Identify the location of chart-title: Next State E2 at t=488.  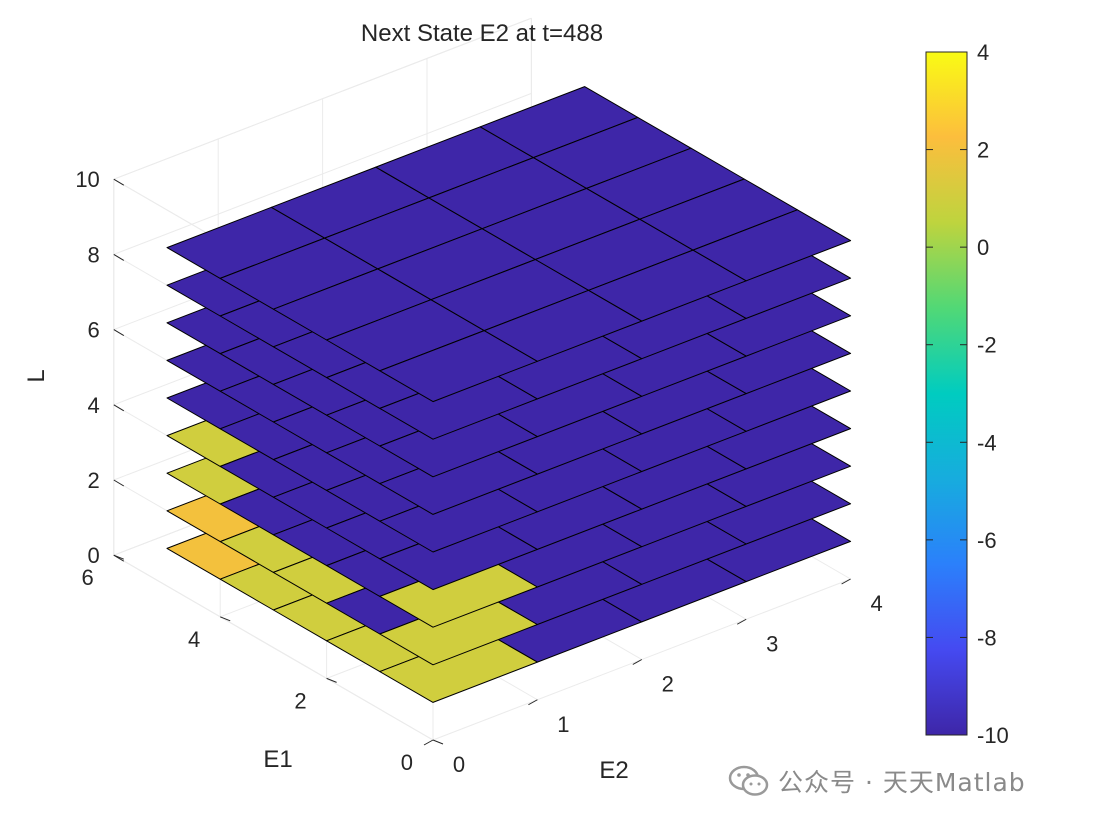
(482, 33).